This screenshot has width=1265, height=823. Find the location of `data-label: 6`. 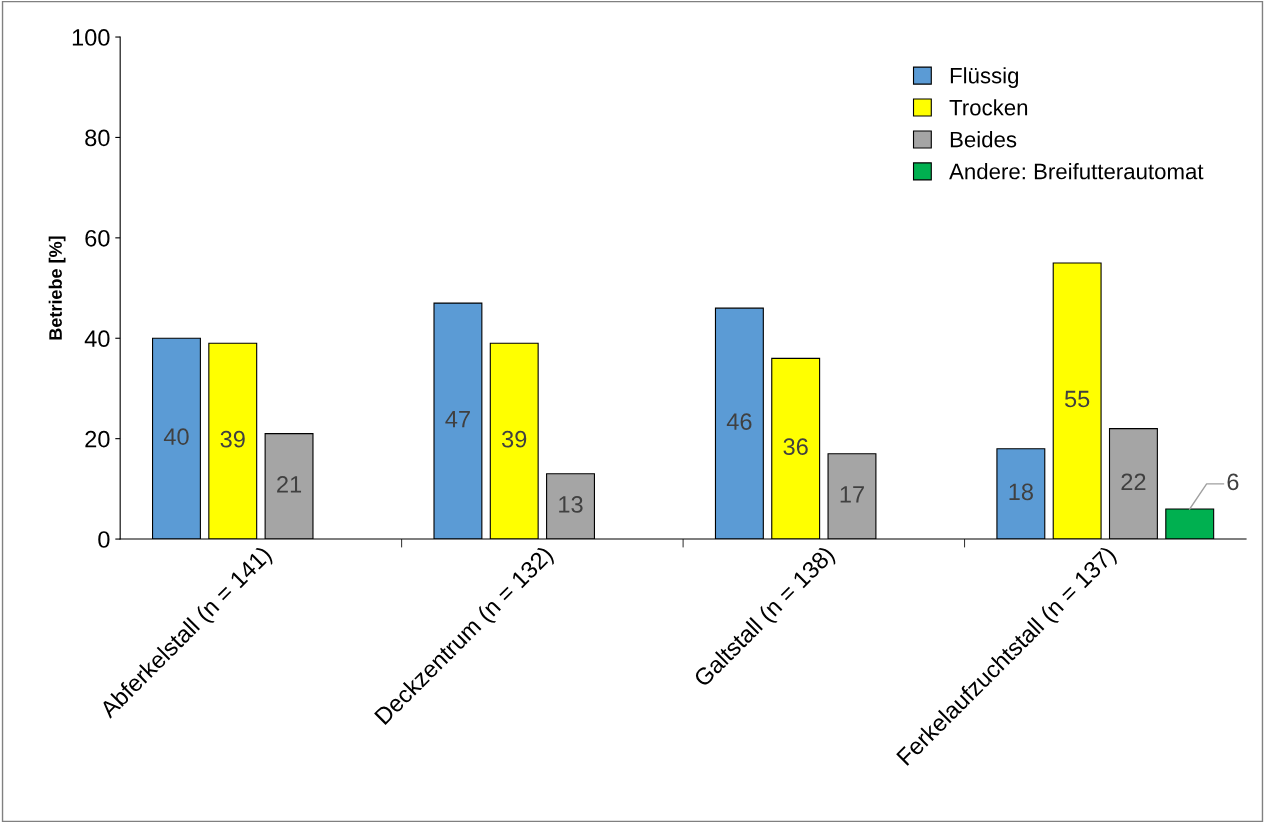

data-label: 6 is located at coordinates (1233, 482).